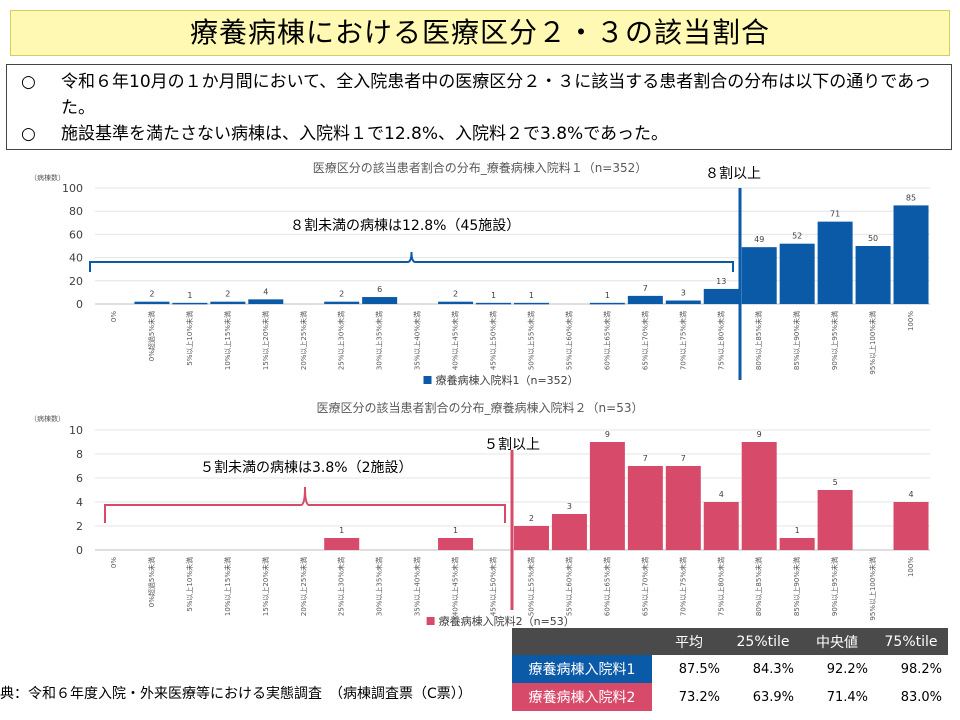 The image size is (960, 720). Describe the element at coordinates (872, 589) in the screenshot. I see `x-tick-label: 95%以上100%未満` at that location.